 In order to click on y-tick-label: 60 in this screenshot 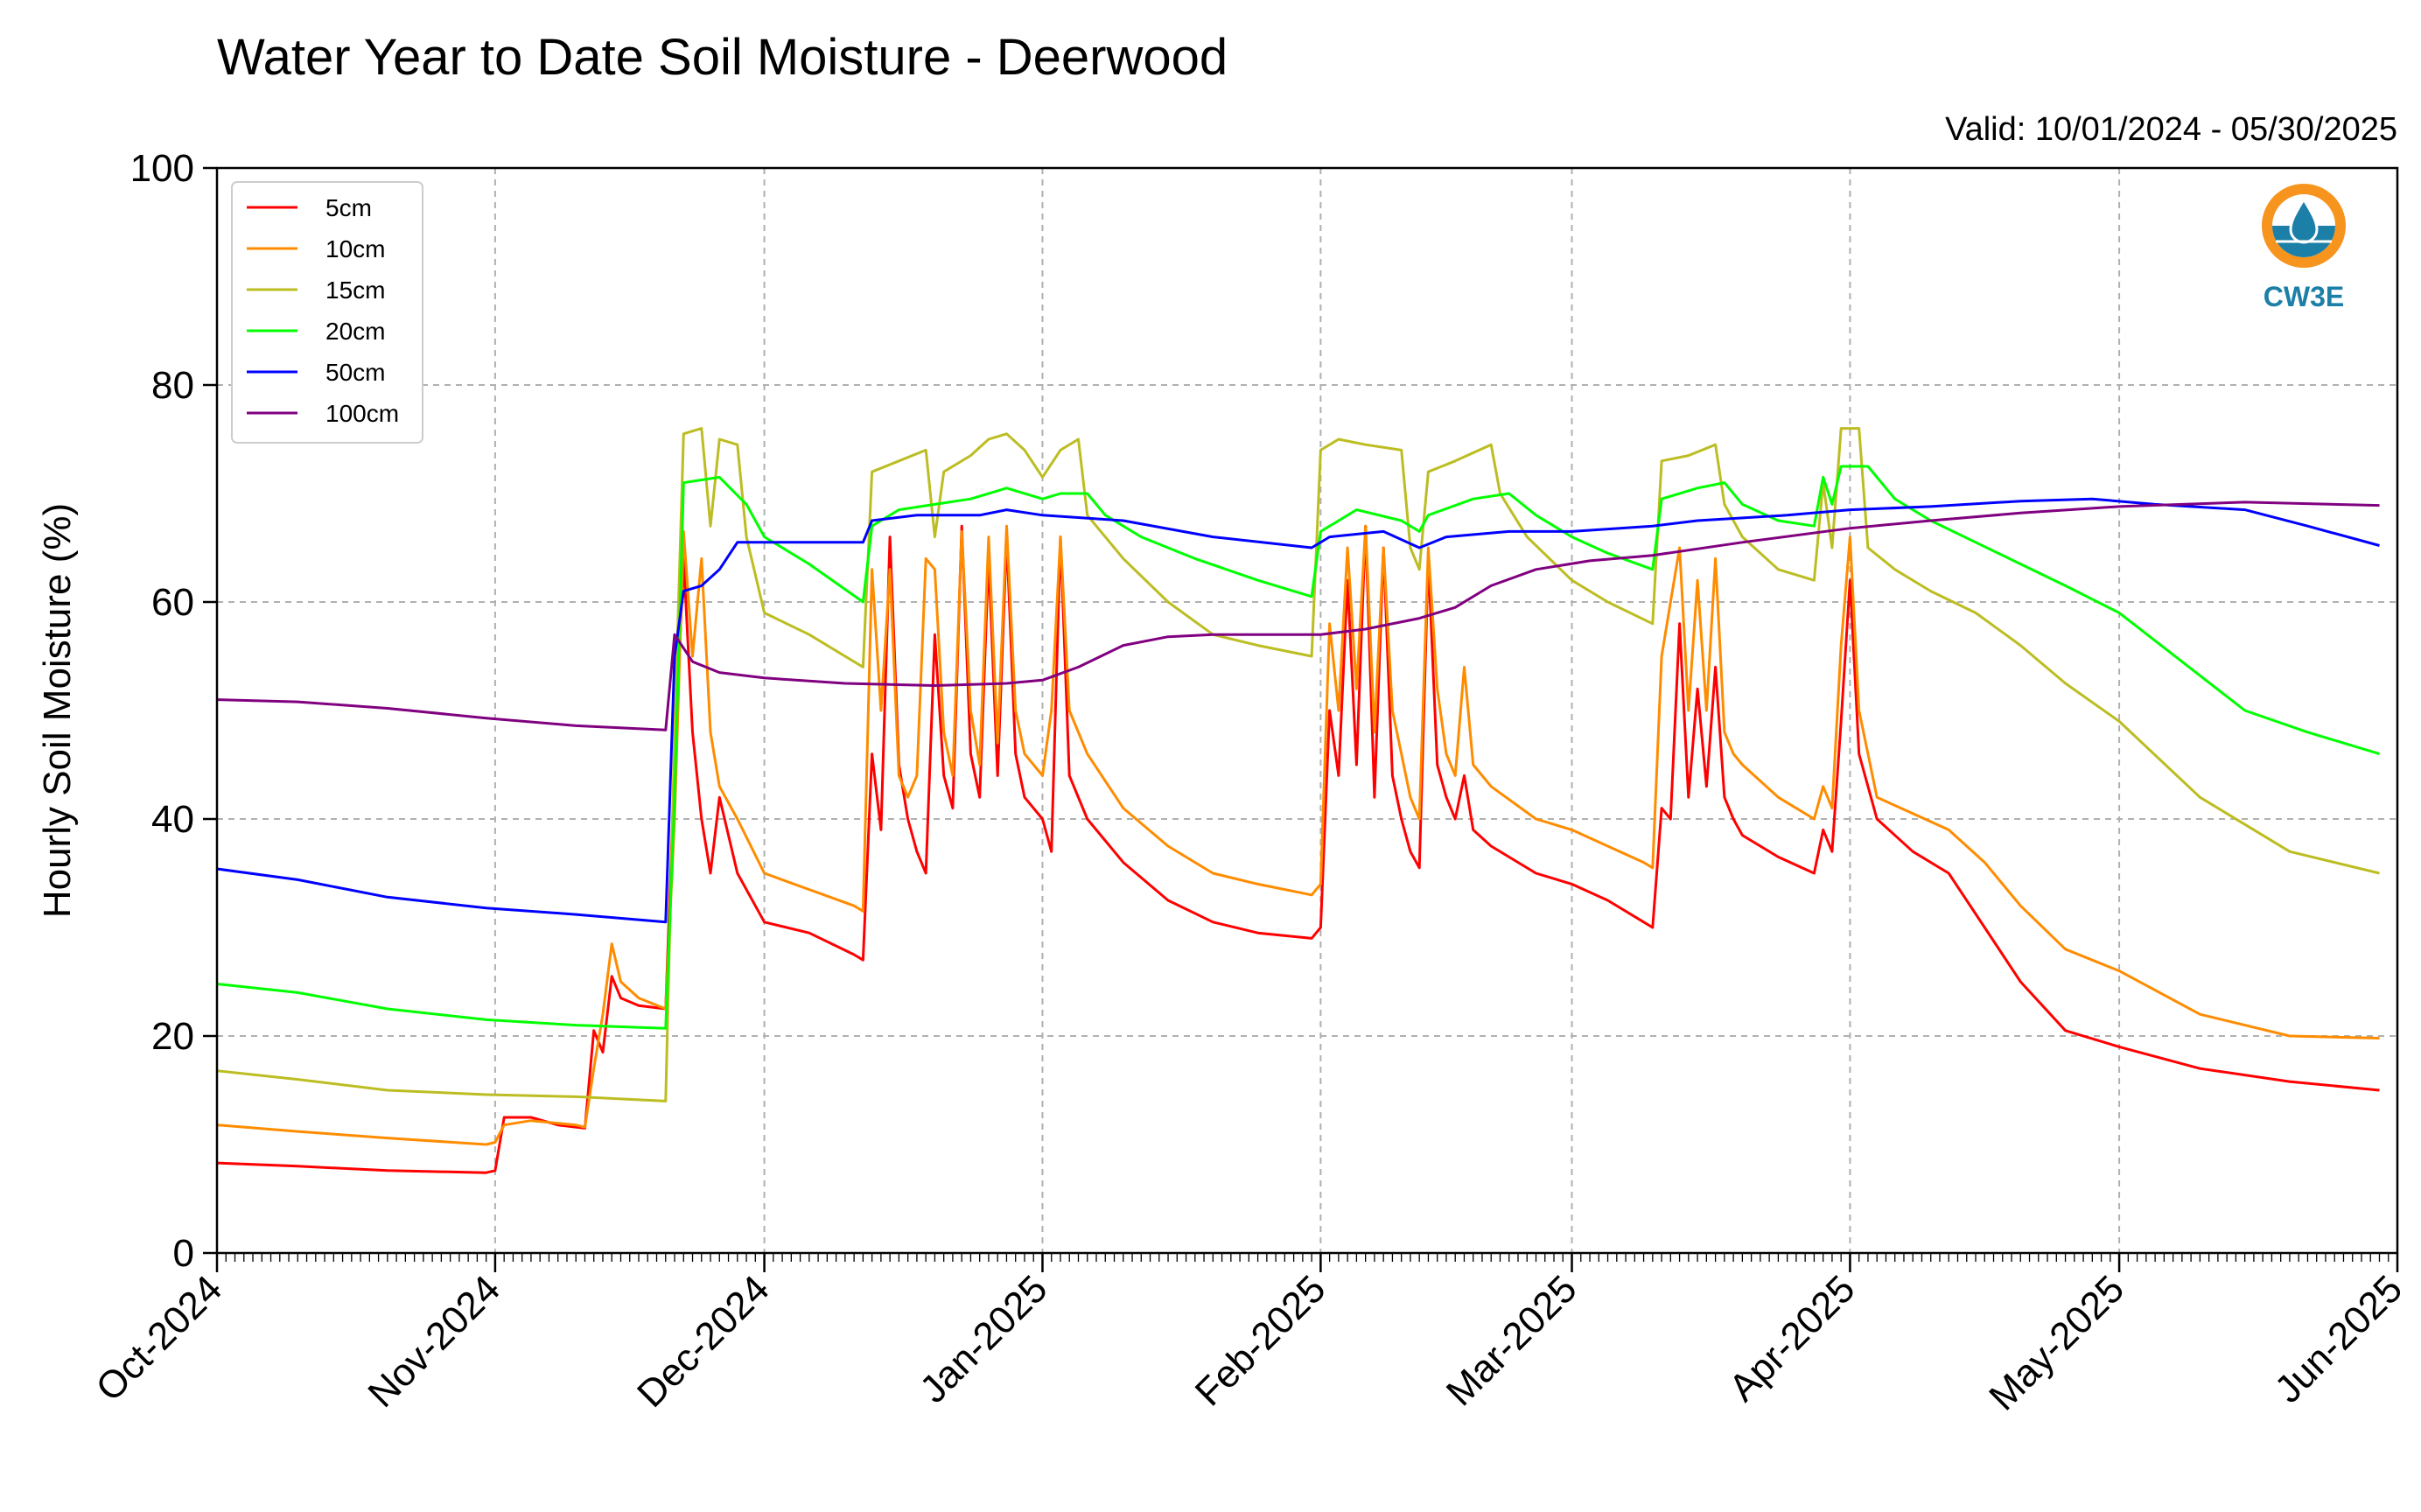, I will do `click(172, 602)`.